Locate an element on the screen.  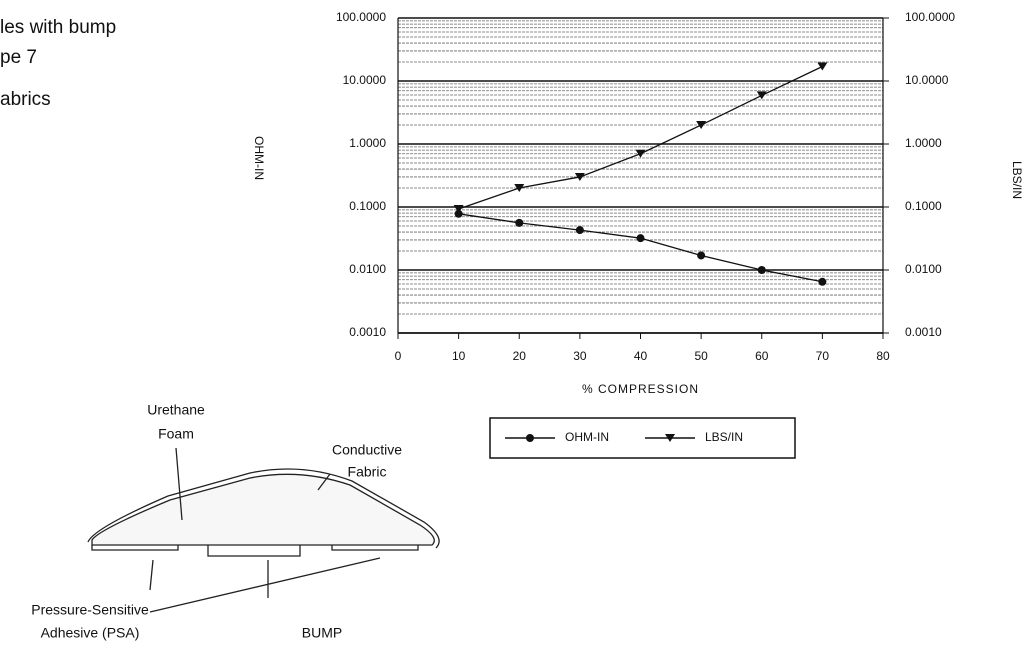
diagram-label: Pressure-Sensitive is located at coordinates (90, 610).